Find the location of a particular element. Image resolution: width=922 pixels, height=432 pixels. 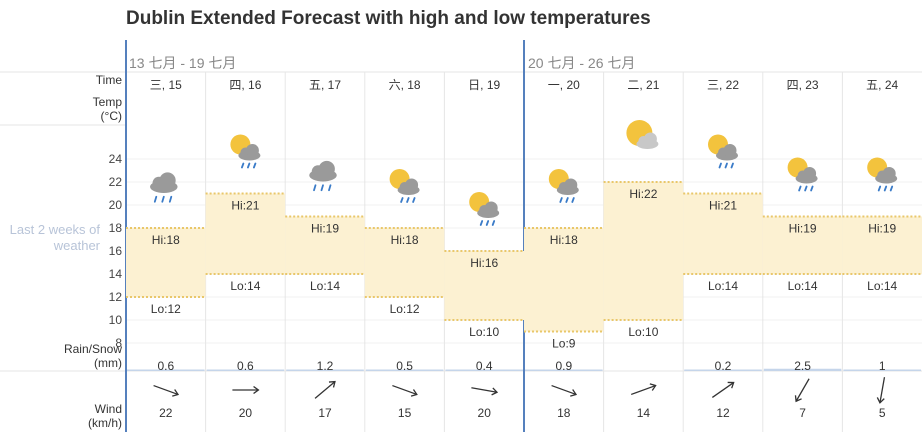

rain-amount-label: 0.2 is located at coordinates (723, 366).